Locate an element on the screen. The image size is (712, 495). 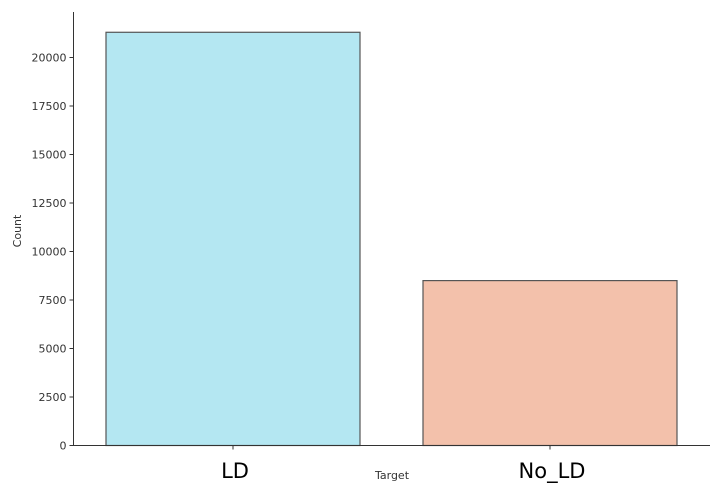
y-tick-label: 17500 is located at coordinates (49, 106).